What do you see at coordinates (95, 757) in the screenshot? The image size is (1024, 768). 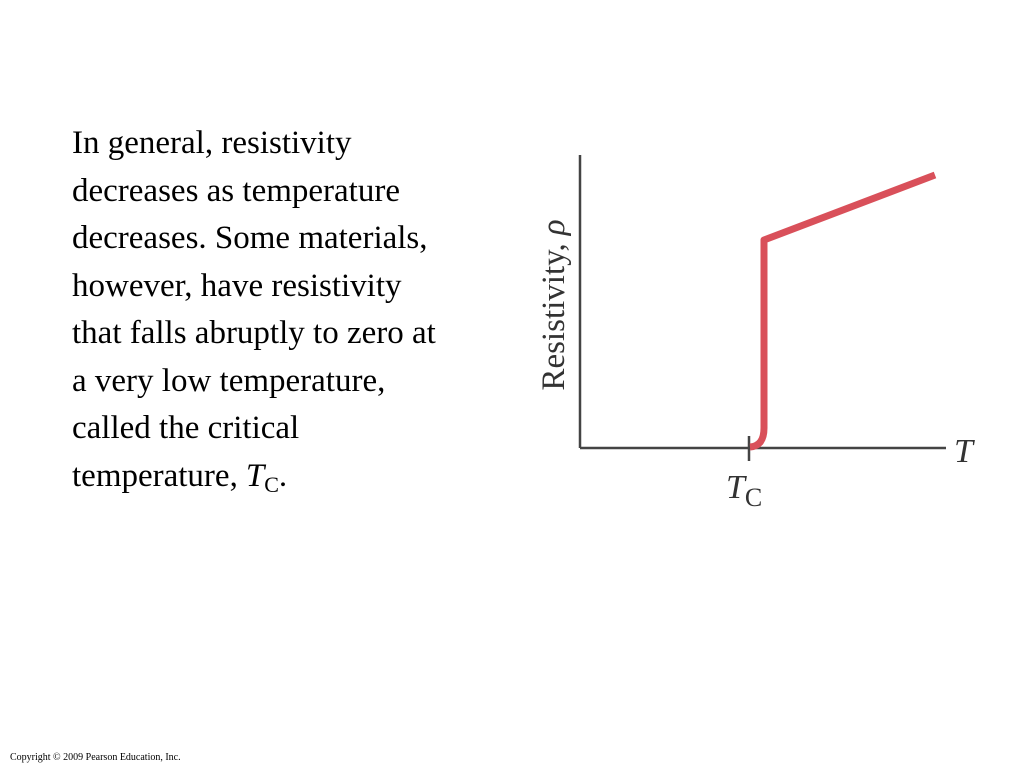 I see `copyright: Copyright © 2009 Pearson Education, Inc.` at bounding box center [95, 757].